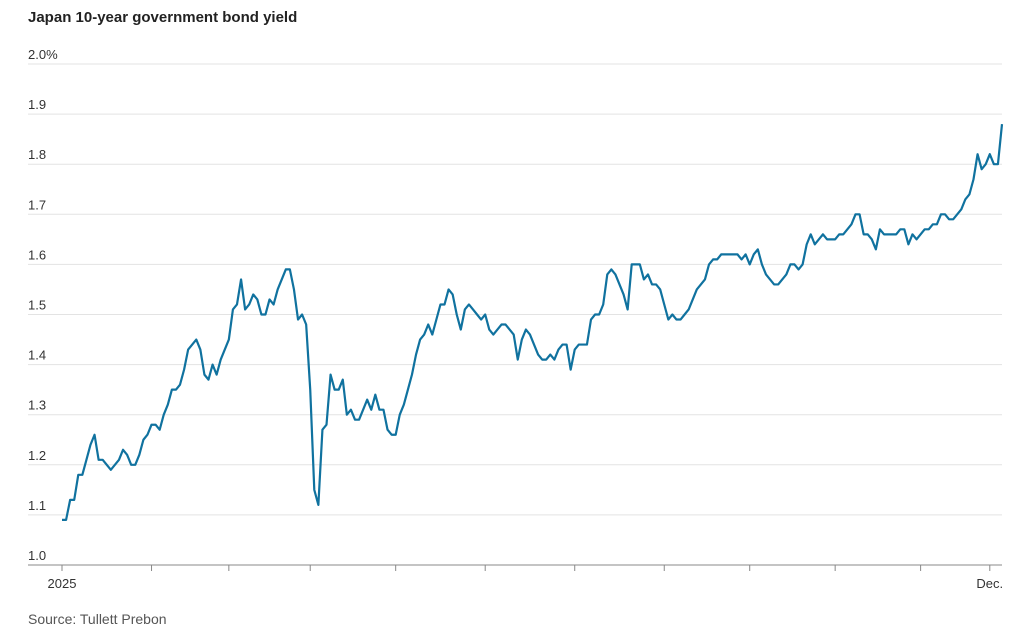  Describe the element at coordinates (62, 583) in the screenshot. I see `x-tick-label: 2025` at that location.